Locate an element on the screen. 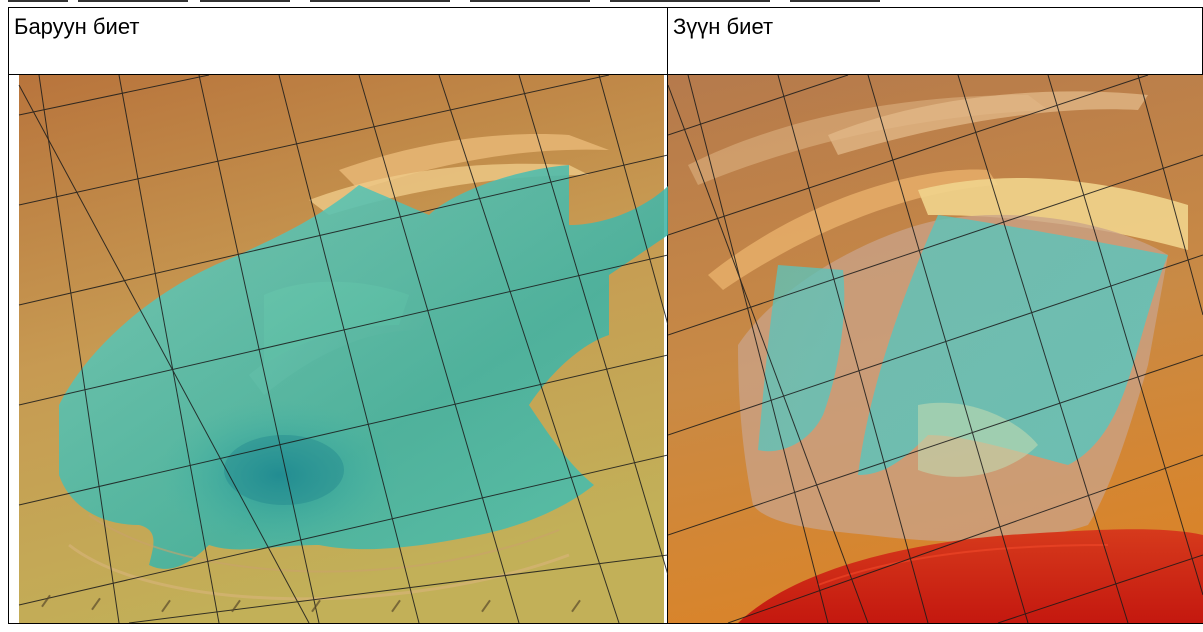  cropped-text-line is located at coordinates (601, 4).